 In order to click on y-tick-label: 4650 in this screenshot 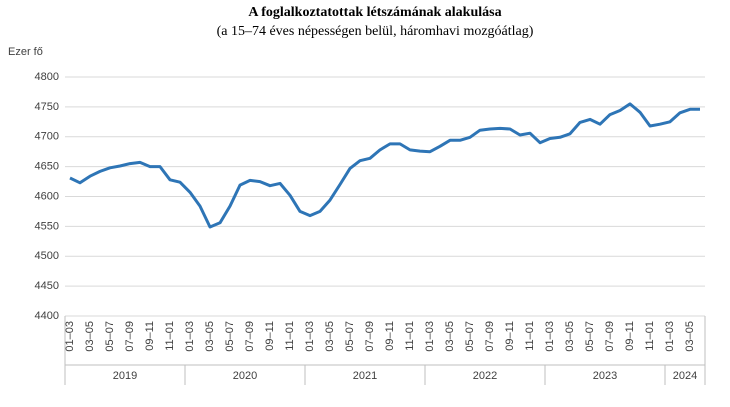, I will do `click(47, 167)`.